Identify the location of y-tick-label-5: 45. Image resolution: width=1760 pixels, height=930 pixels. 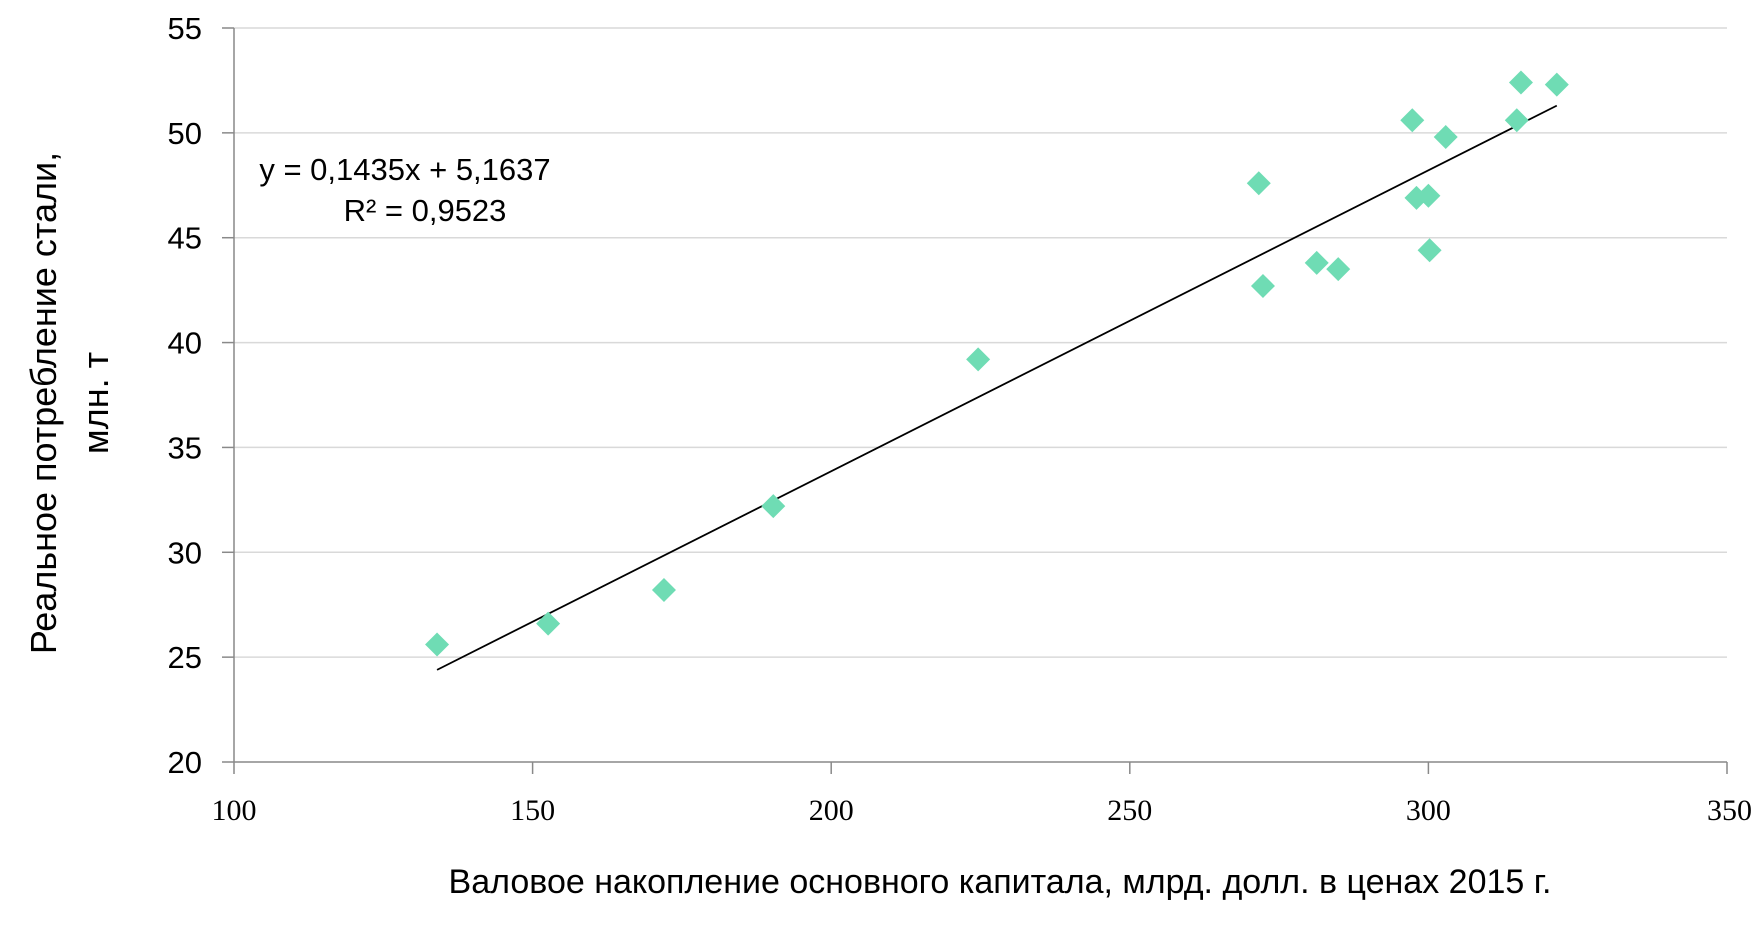
(185, 238).